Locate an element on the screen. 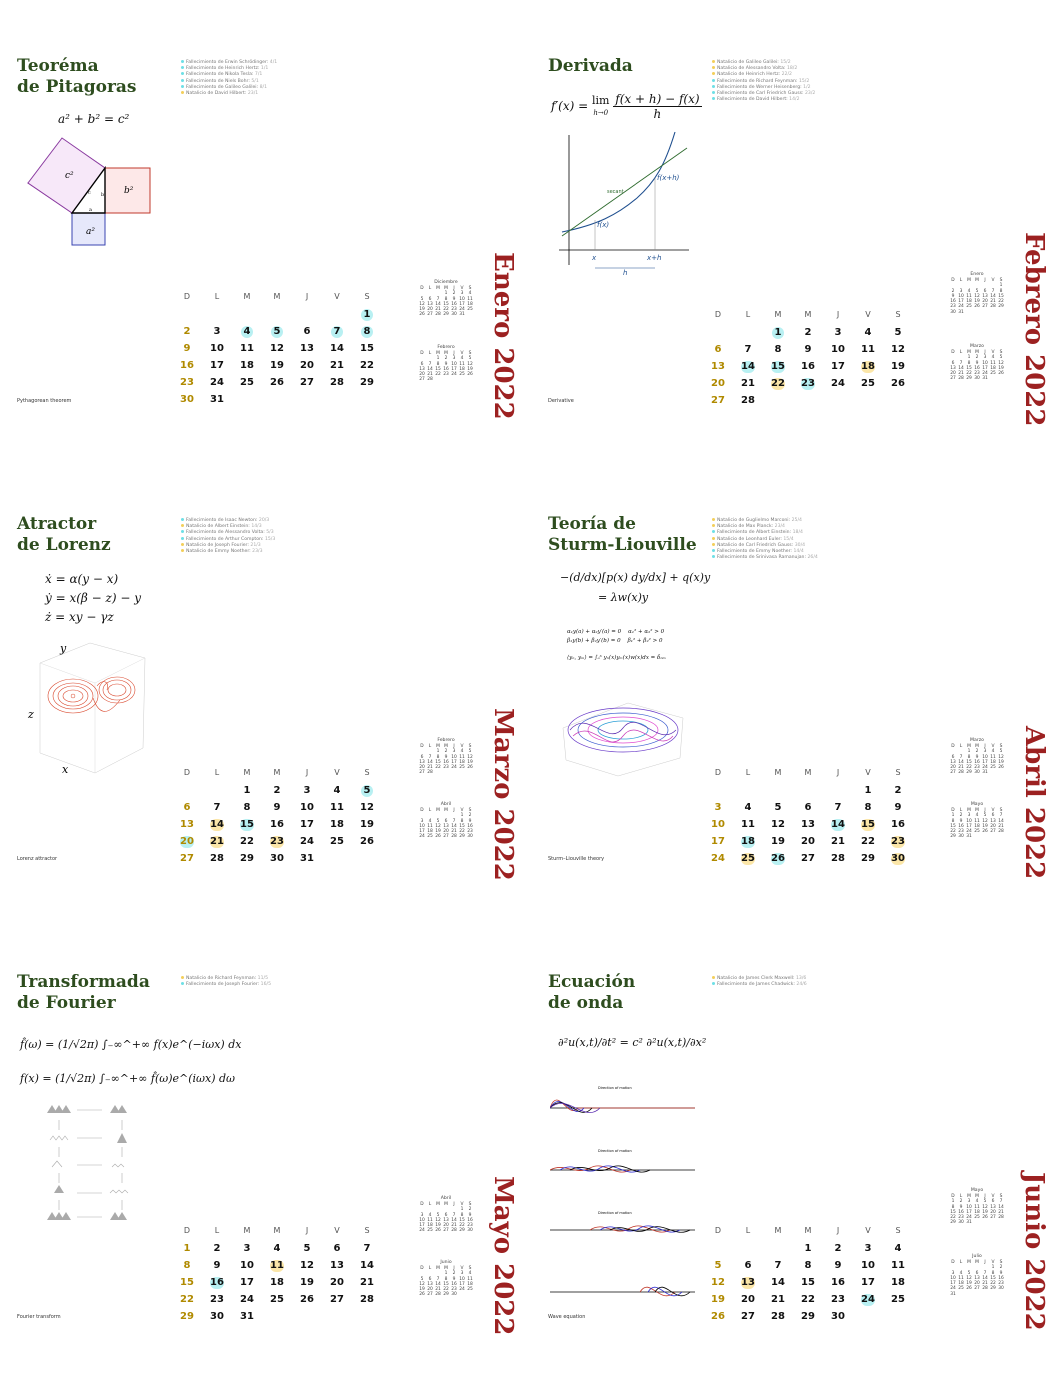  day-cell: 28 is located at coordinates (748, 400).